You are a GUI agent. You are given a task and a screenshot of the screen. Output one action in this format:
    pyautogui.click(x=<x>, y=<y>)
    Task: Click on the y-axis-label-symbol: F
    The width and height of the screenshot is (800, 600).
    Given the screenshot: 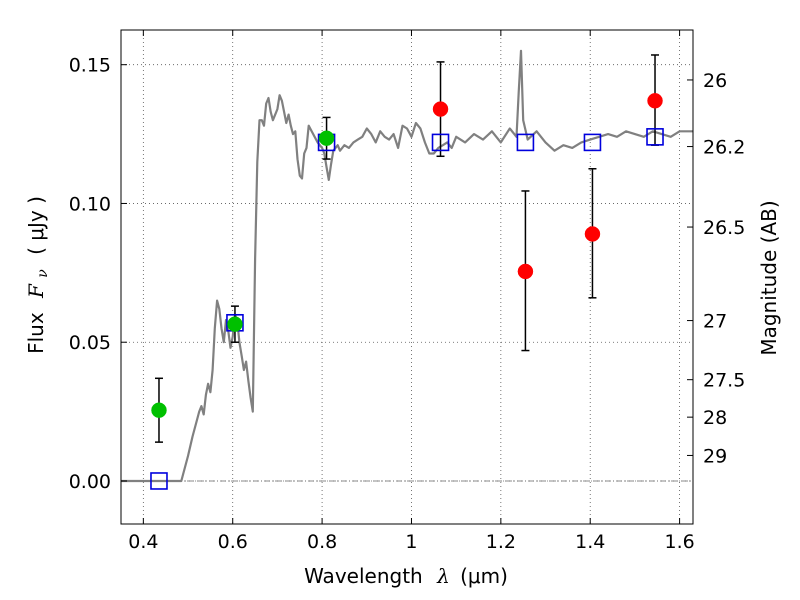 What is the action you would take?
    pyautogui.click(x=36, y=291)
    